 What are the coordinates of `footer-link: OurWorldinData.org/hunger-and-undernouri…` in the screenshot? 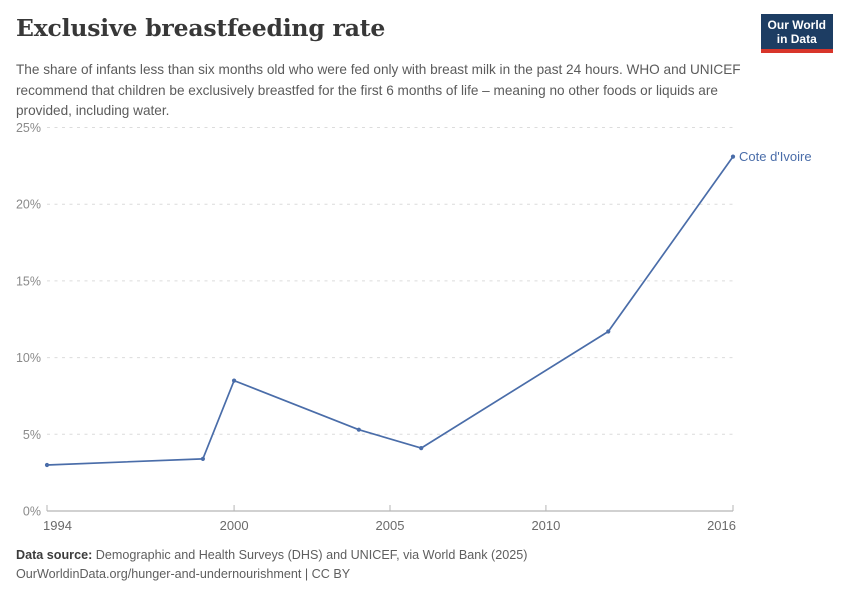 It's located at (159, 574).